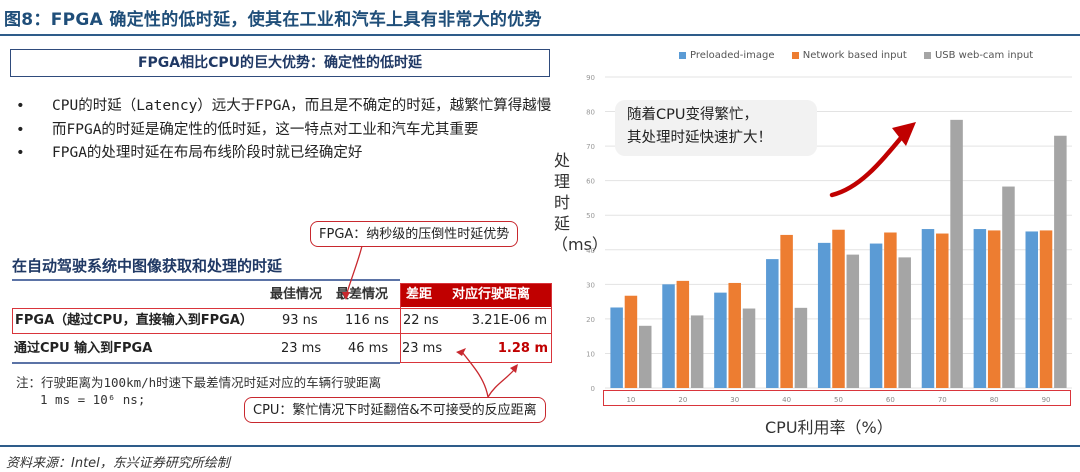 This screenshot has height=472, width=1080. What do you see at coordinates (199, 382) in the screenshot?
I see `note-line-1: 注：行驶距离为100km/h时速下最差情况时延对应的车辆行驶距离` at bounding box center [199, 382].